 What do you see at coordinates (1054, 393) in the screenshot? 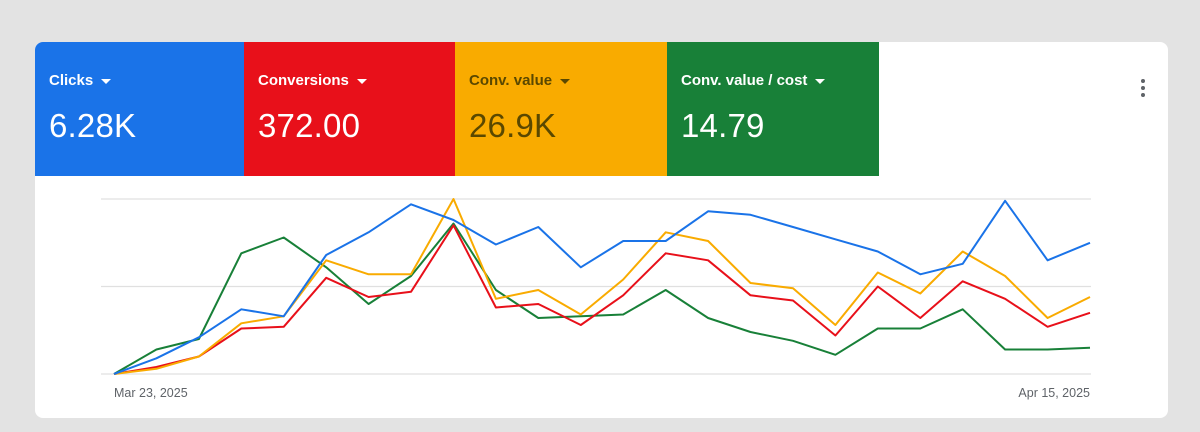
I see `x-axis-end-label: Apr 15, 2025` at bounding box center [1054, 393].